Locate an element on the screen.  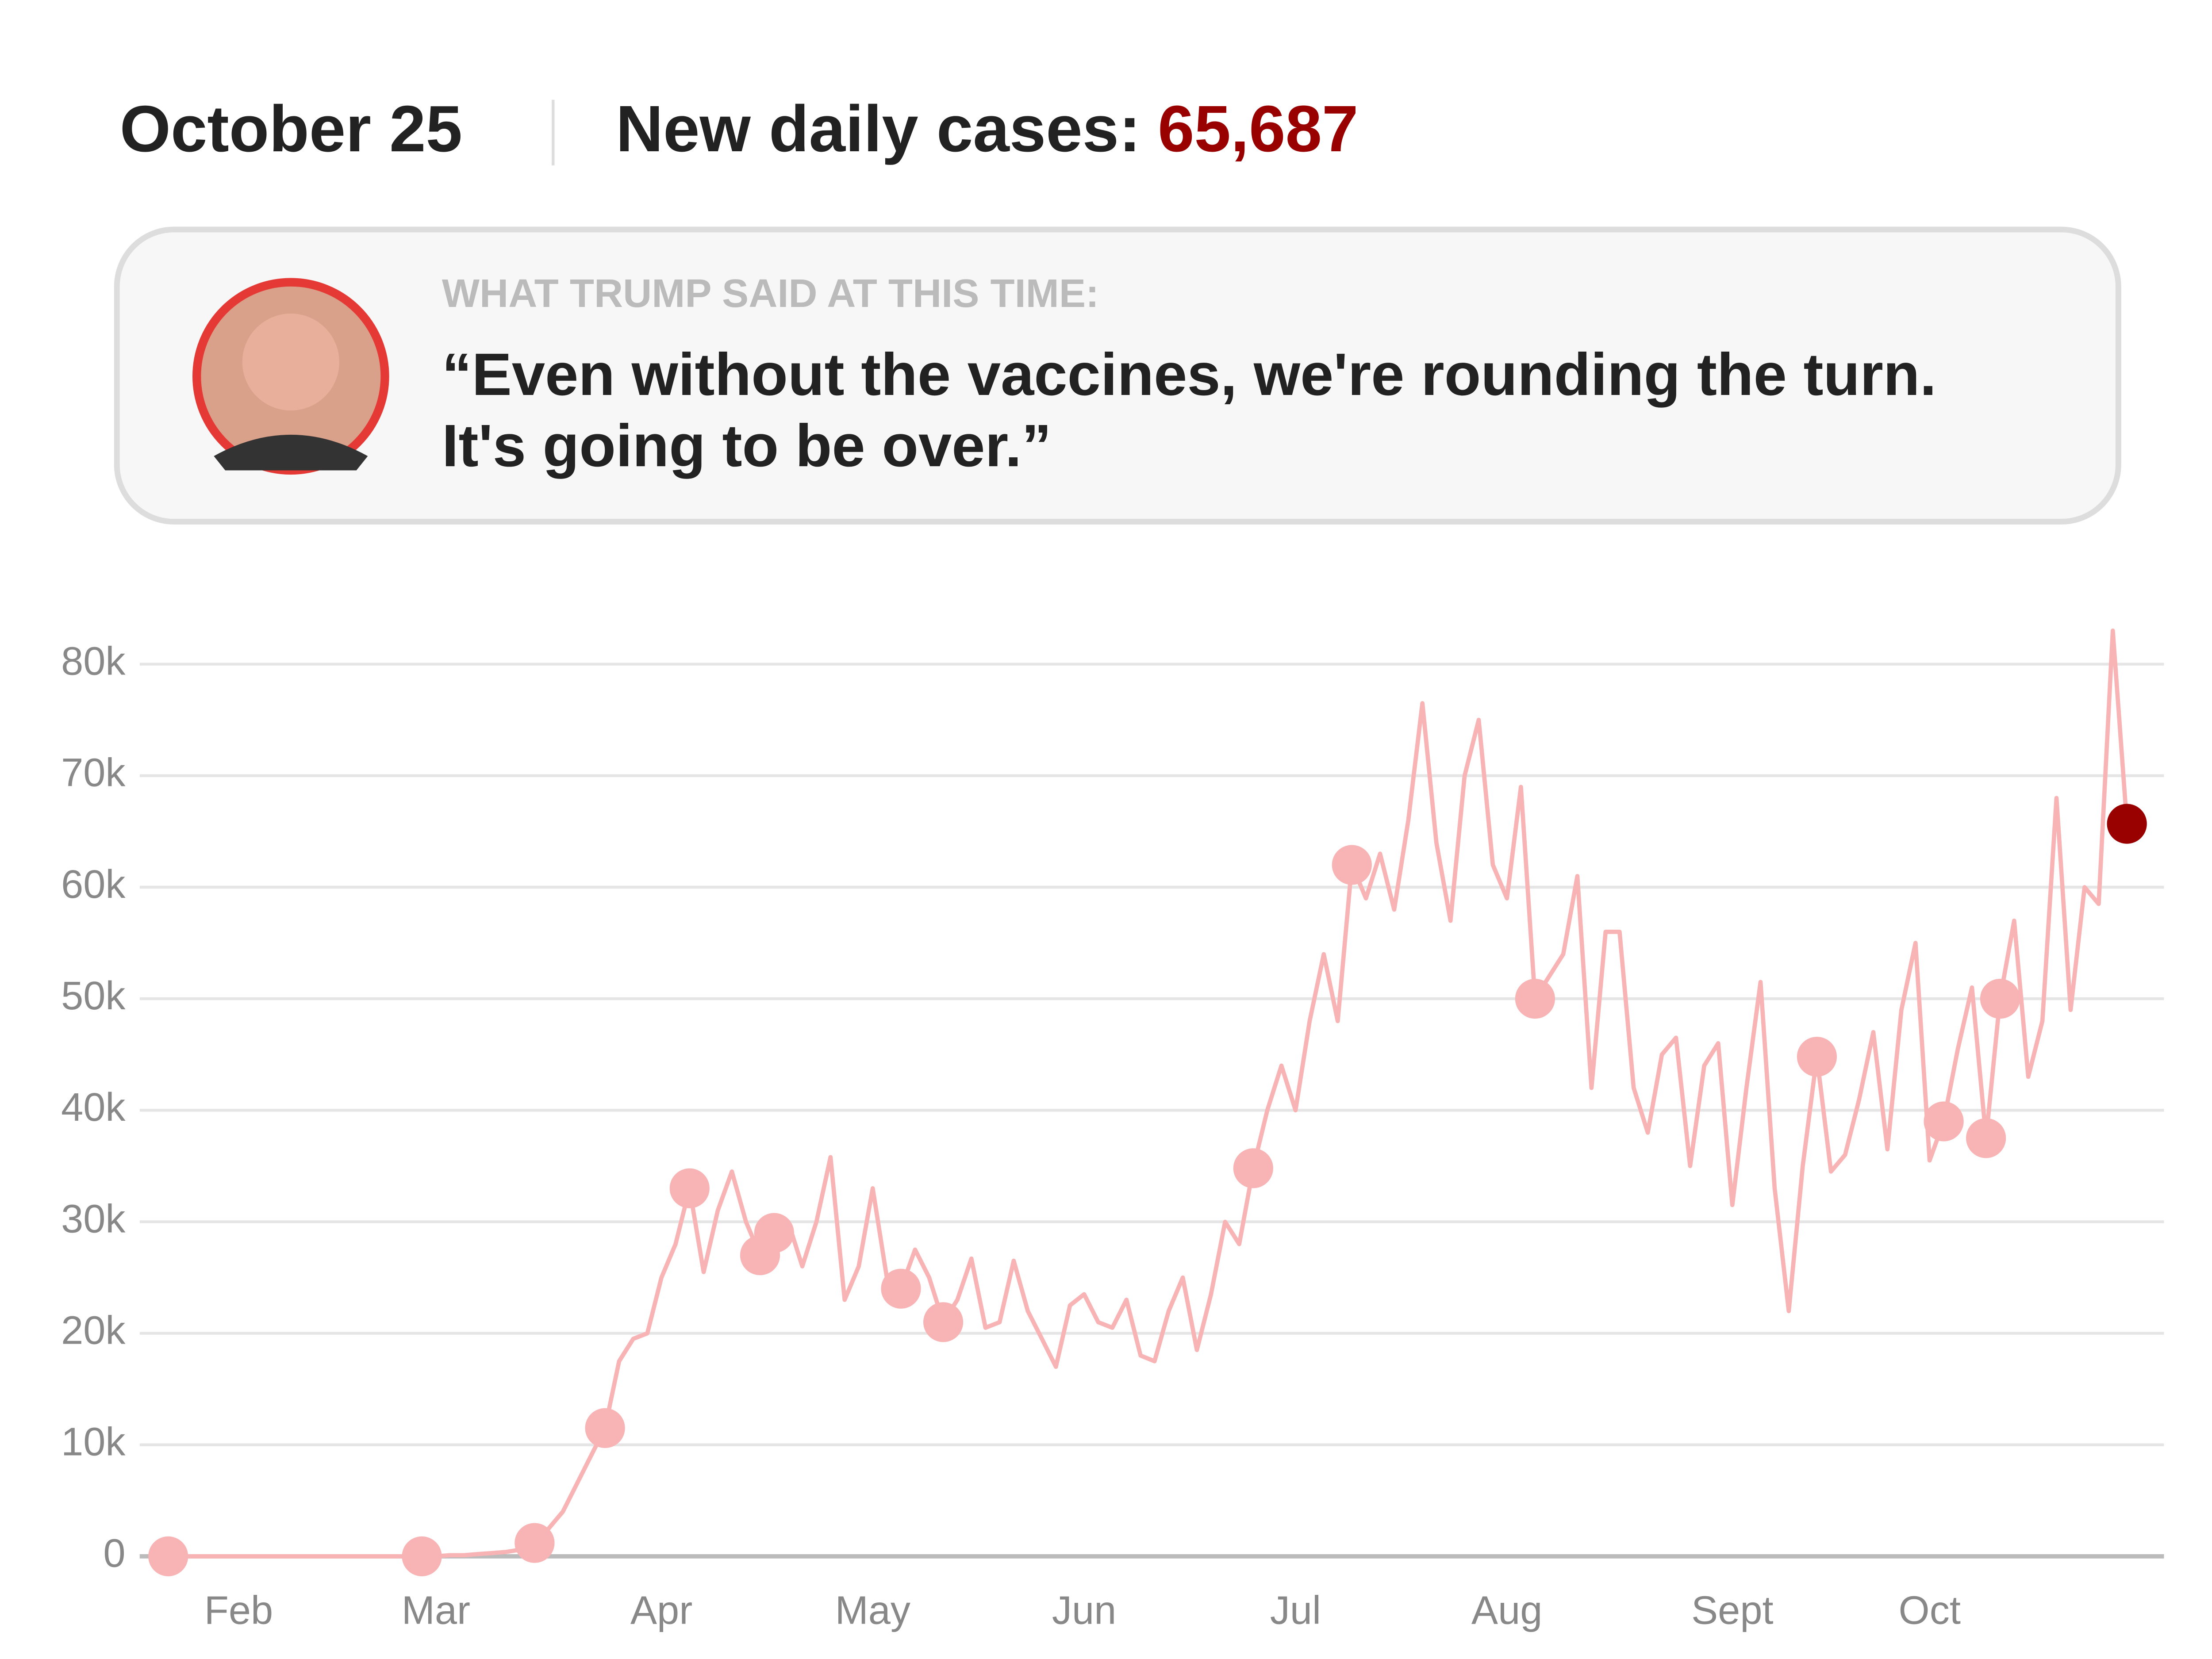
y-tick-label: 40k is located at coordinates (94, 1107).